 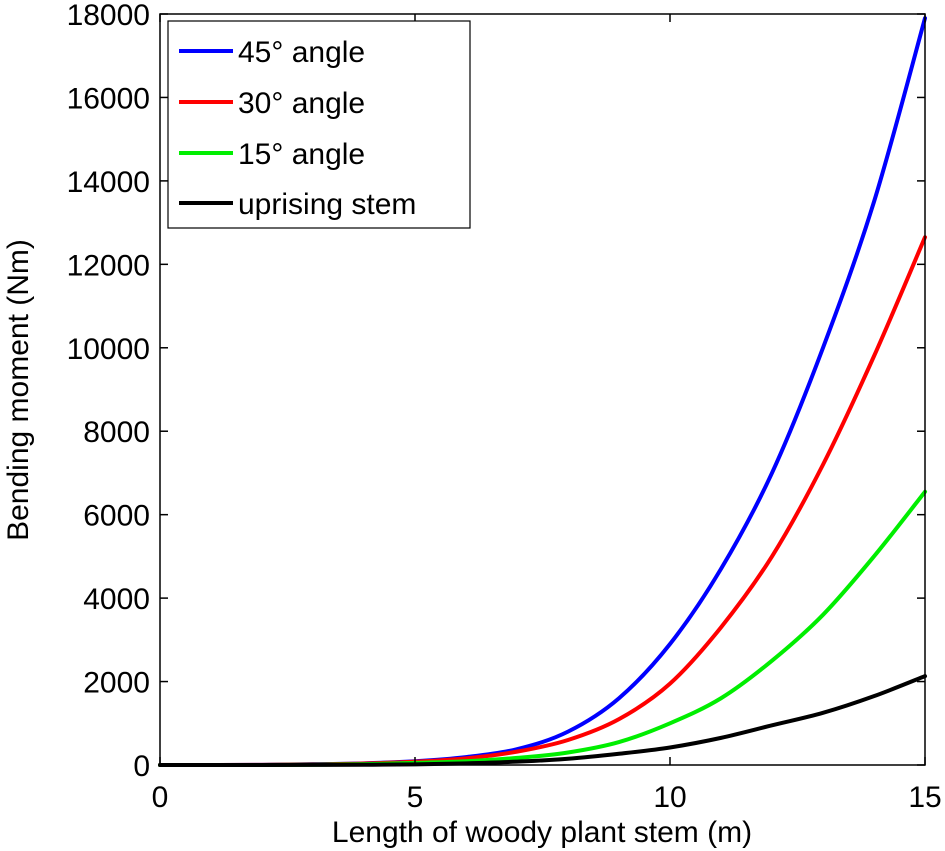 What do you see at coordinates (108, 182) in the screenshot?
I see `y-tick-label: 14000` at bounding box center [108, 182].